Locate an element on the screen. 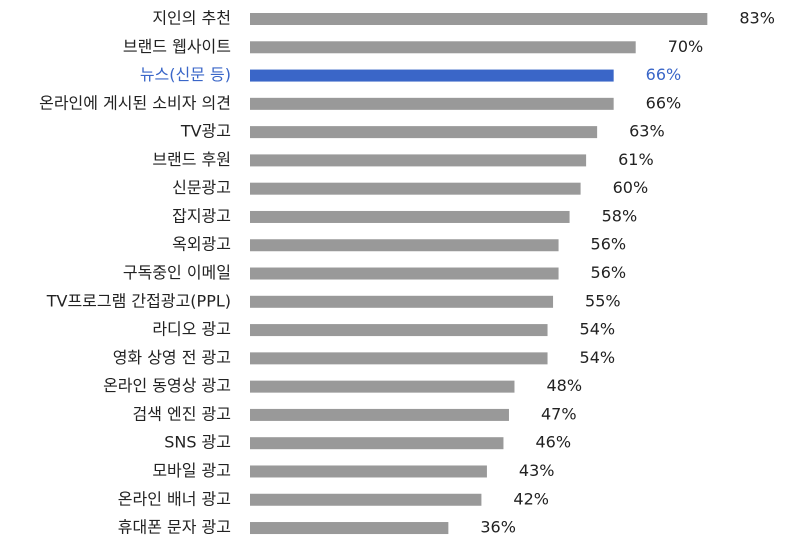 This screenshot has height=547, width=806. value-label: 36% is located at coordinates (498, 527).